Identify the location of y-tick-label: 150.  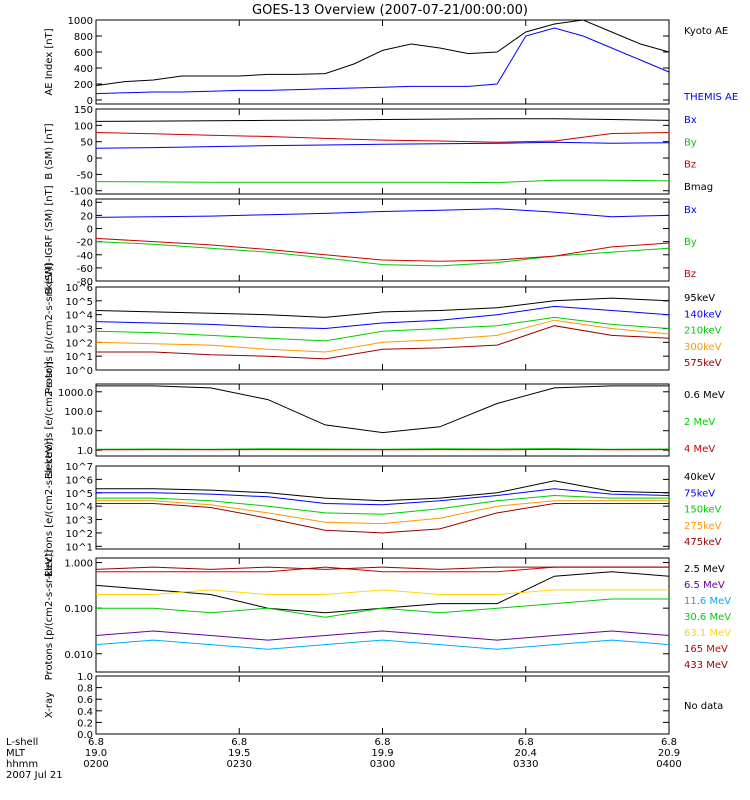
(83, 110).